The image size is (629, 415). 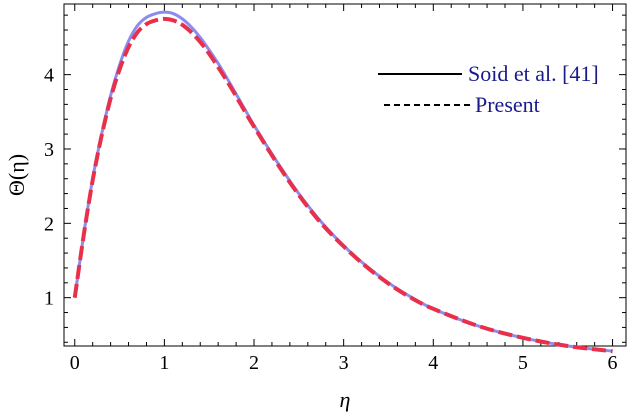 What do you see at coordinates (345, 399) in the screenshot?
I see `x-axis-label: η` at bounding box center [345, 399].